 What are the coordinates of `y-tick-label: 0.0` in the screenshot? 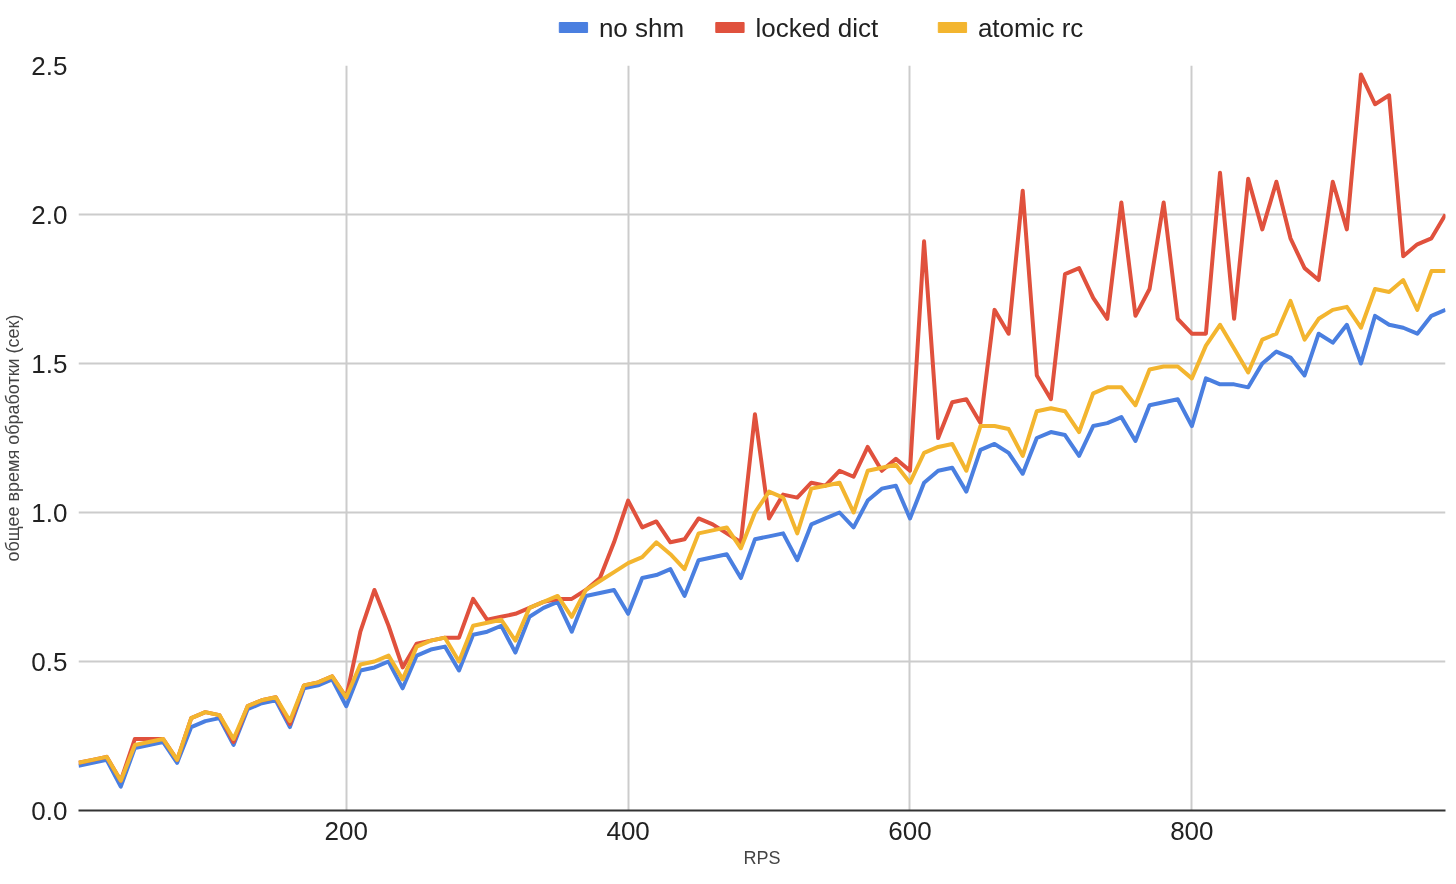 It's located at (49, 810).